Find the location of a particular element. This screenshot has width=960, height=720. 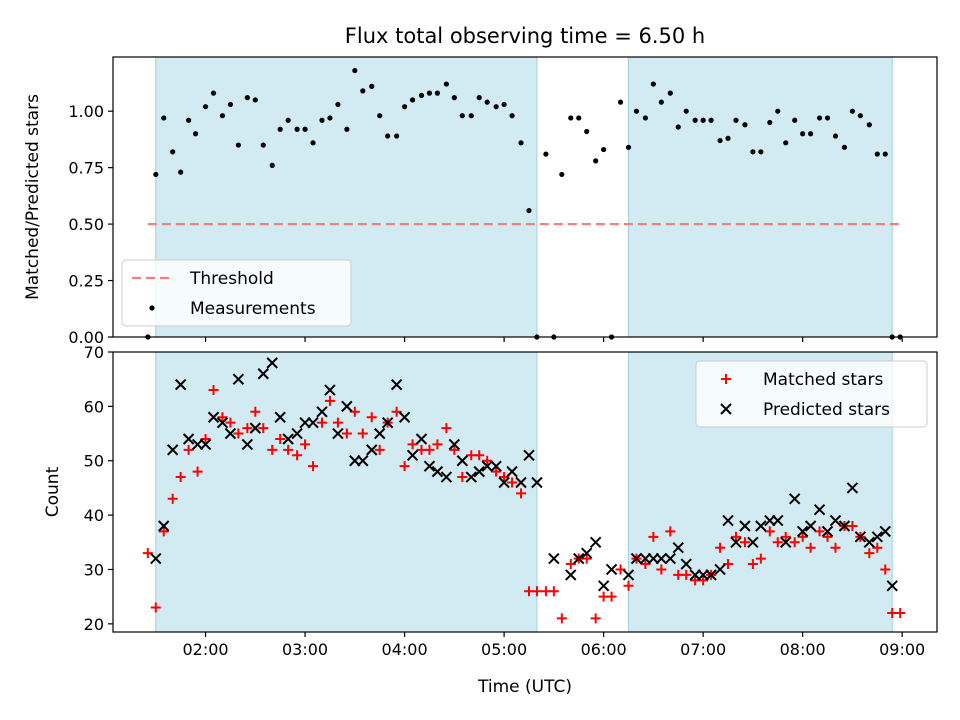

bottom-legend-label: Matched stars is located at coordinates (823, 380).